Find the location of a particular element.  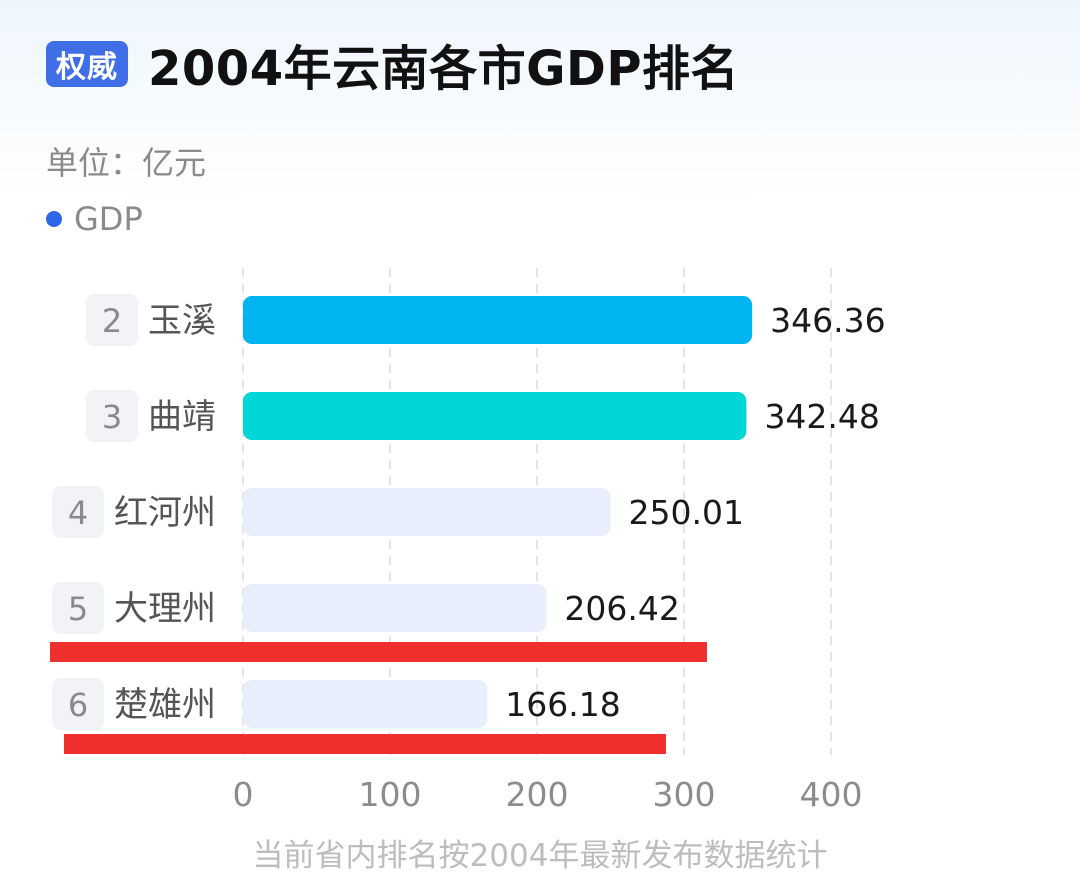

category-label: 红河州 is located at coordinates (165, 513).